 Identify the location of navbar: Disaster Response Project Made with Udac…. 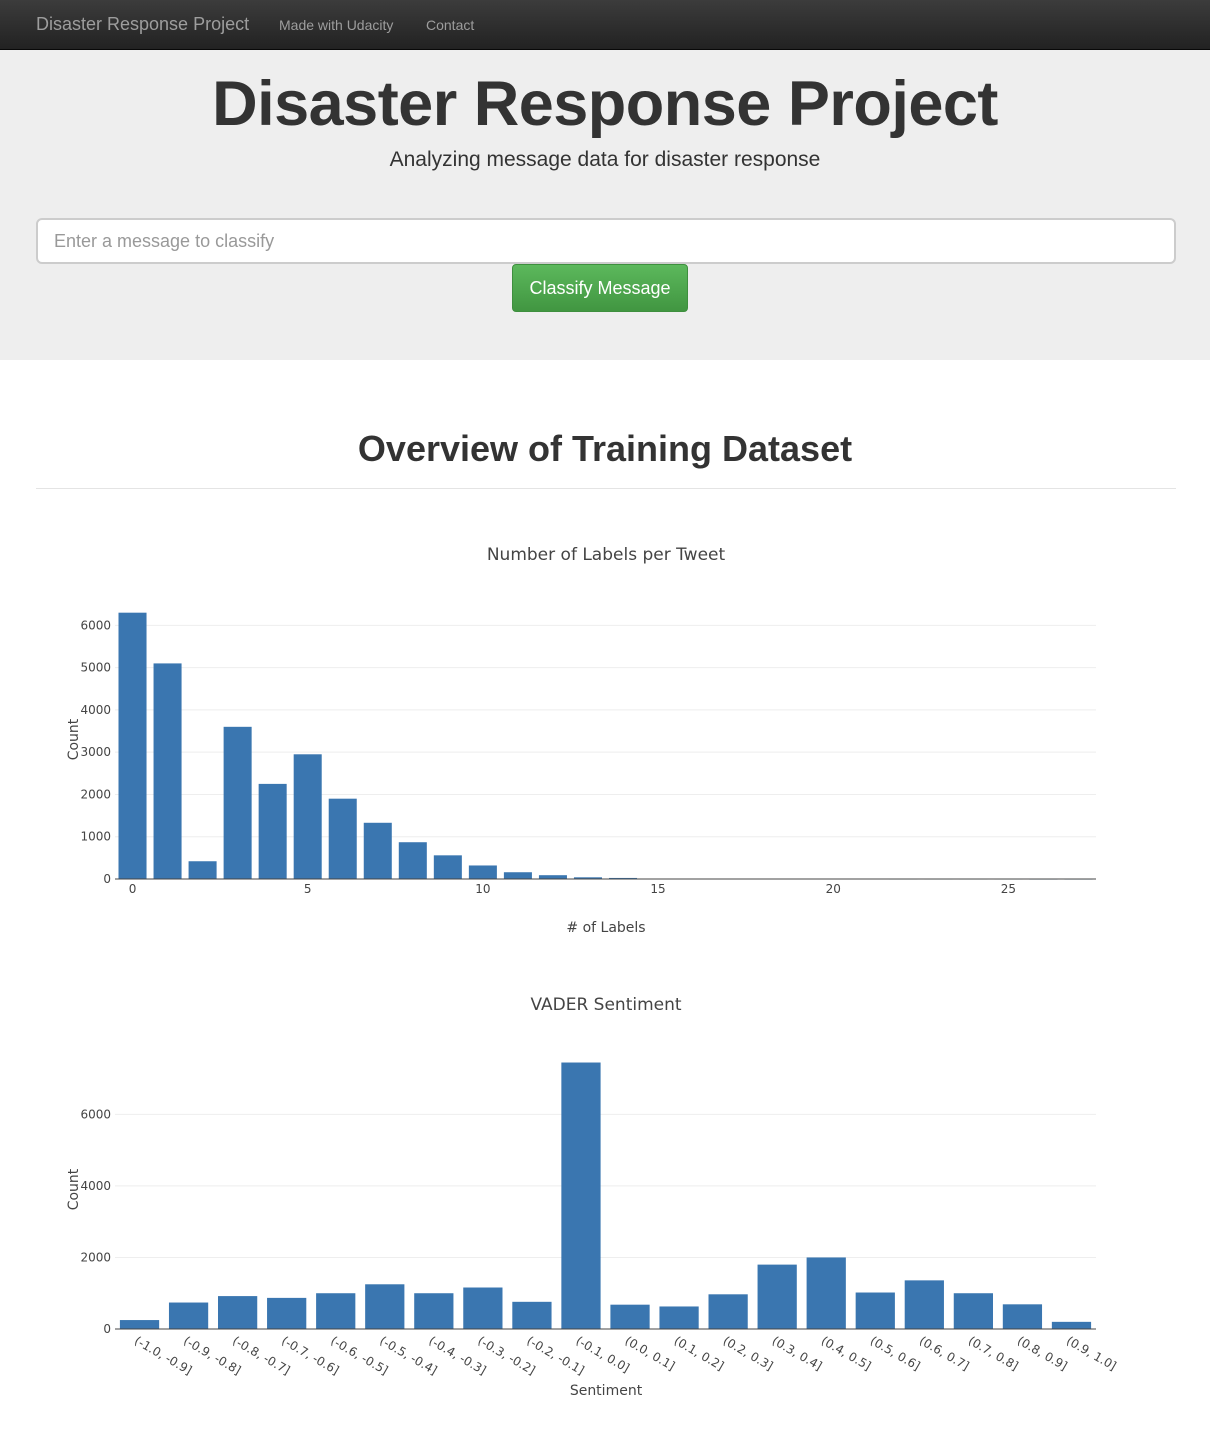
(605, 25).